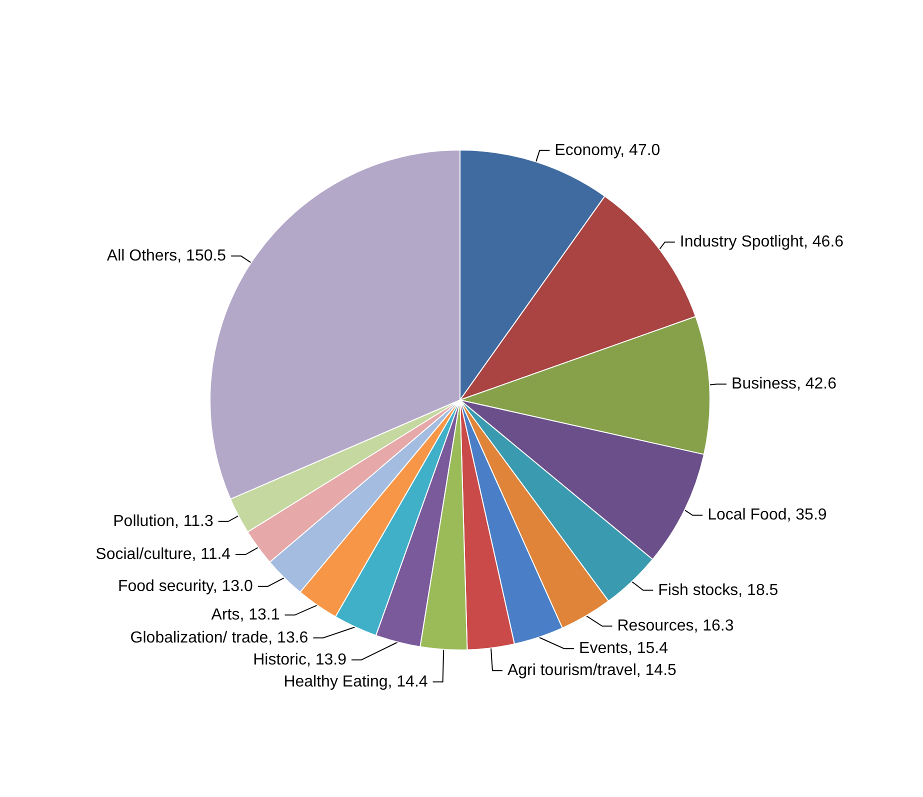 The height and width of the screenshot is (797, 923). I want to click on slice-label: Economy, 47.0, so click(607, 150).